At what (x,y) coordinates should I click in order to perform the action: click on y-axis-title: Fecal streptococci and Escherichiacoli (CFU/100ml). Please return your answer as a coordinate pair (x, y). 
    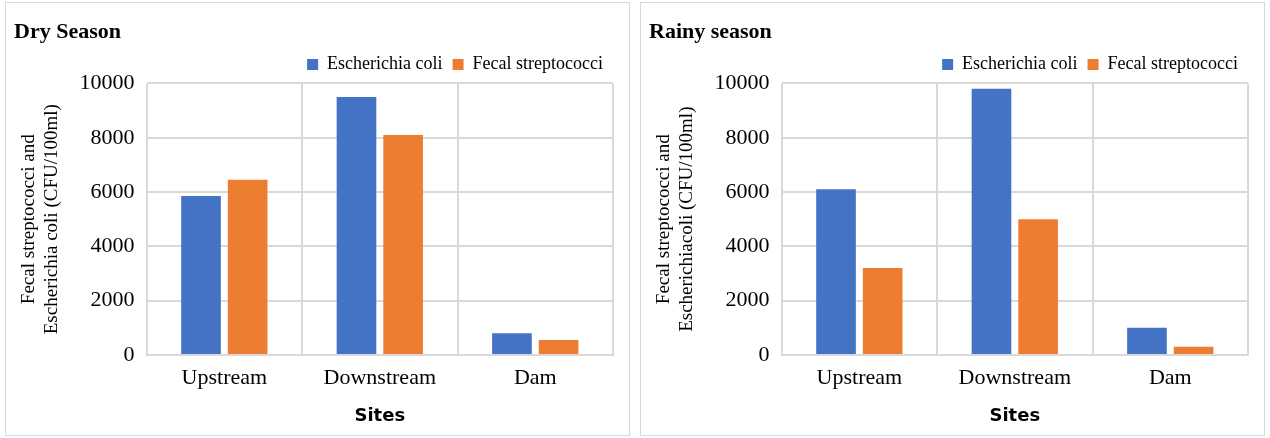
    Looking at the image, I should click on (675, 219).